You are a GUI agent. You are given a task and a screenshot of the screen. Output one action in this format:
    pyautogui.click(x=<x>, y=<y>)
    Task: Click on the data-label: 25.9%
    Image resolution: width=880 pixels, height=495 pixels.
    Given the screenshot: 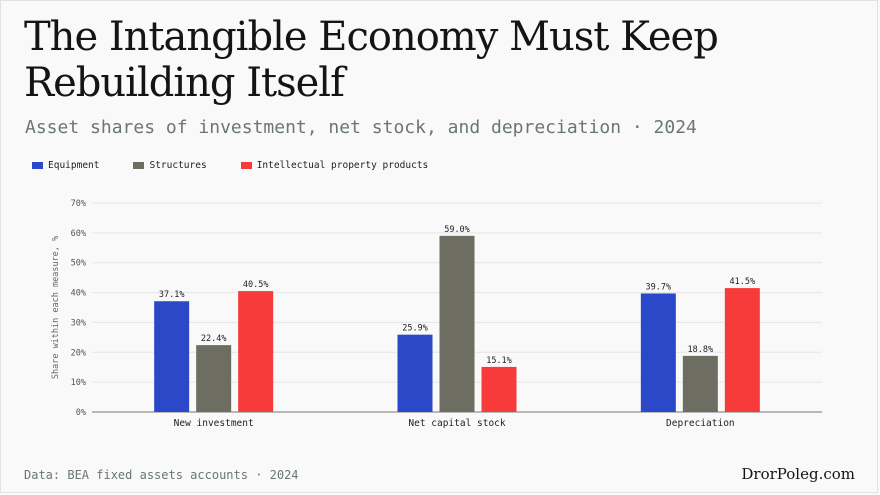 What is the action you would take?
    pyautogui.click(x=415, y=329)
    